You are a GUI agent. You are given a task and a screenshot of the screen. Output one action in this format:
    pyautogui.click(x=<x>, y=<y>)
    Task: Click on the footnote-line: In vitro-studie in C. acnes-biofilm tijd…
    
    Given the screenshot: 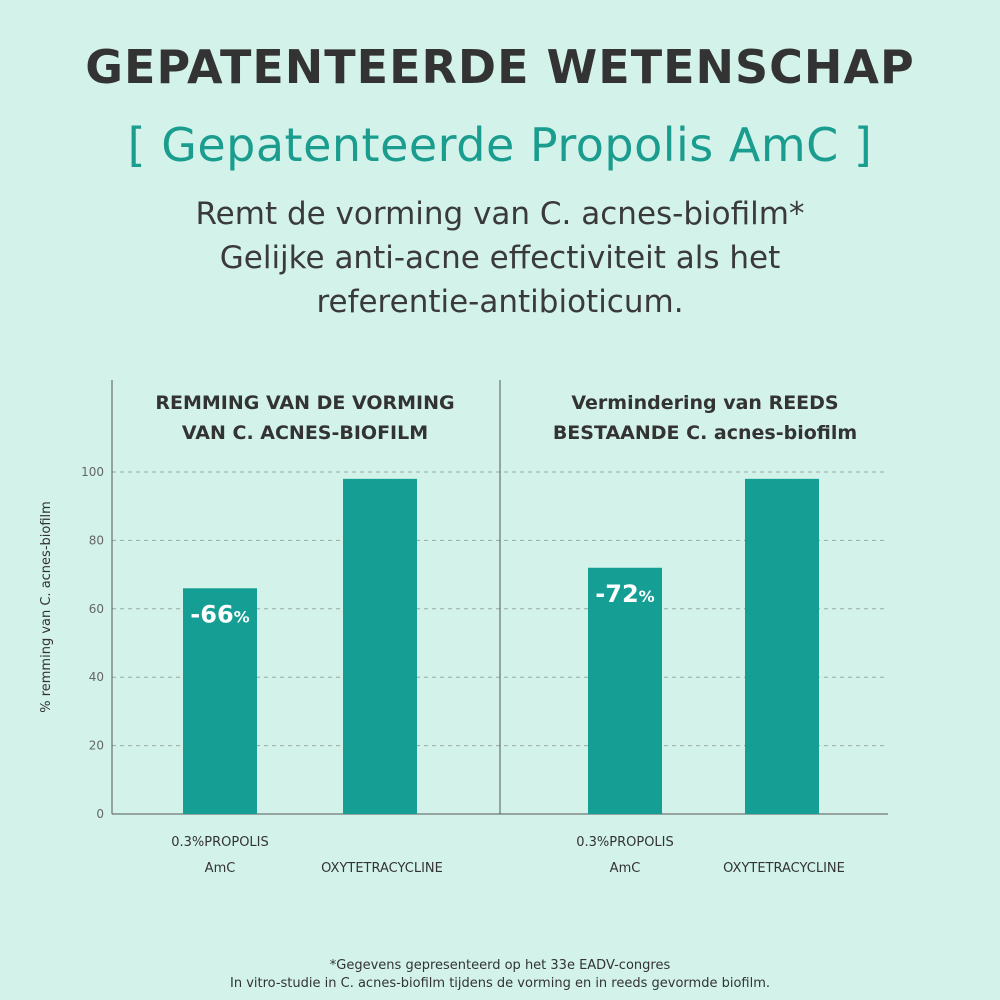 What is the action you would take?
    pyautogui.click(x=499, y=983)
    